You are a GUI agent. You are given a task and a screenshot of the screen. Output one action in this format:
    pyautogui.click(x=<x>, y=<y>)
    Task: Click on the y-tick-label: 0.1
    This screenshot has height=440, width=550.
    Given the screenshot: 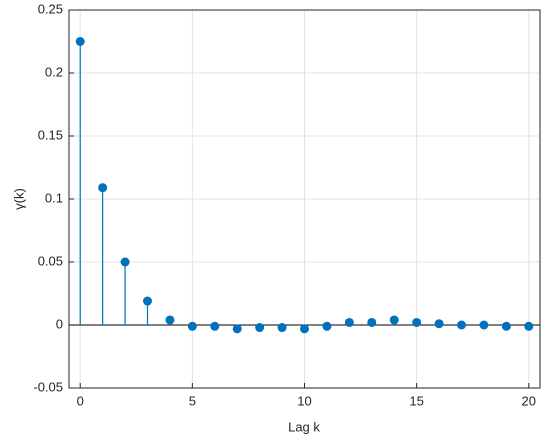 What is the action you would take?
    pyautogui.click(x=54, y=197)
    